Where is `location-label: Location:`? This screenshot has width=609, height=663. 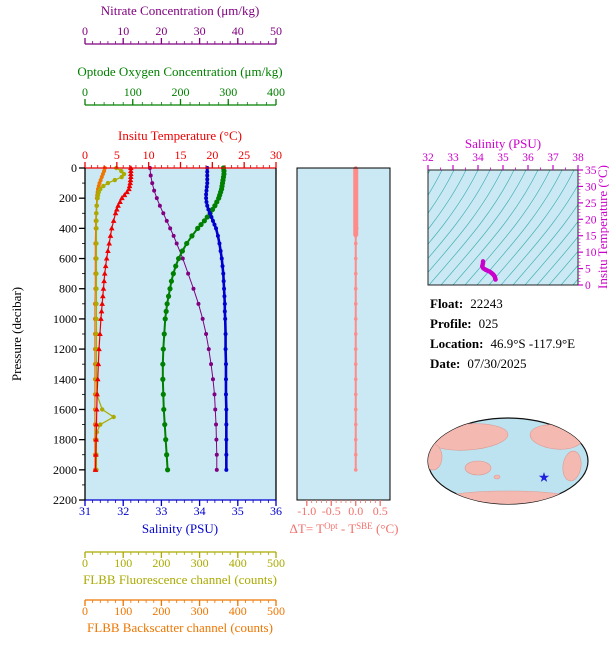
location-label: Location: is located at coordinates (457, 343).